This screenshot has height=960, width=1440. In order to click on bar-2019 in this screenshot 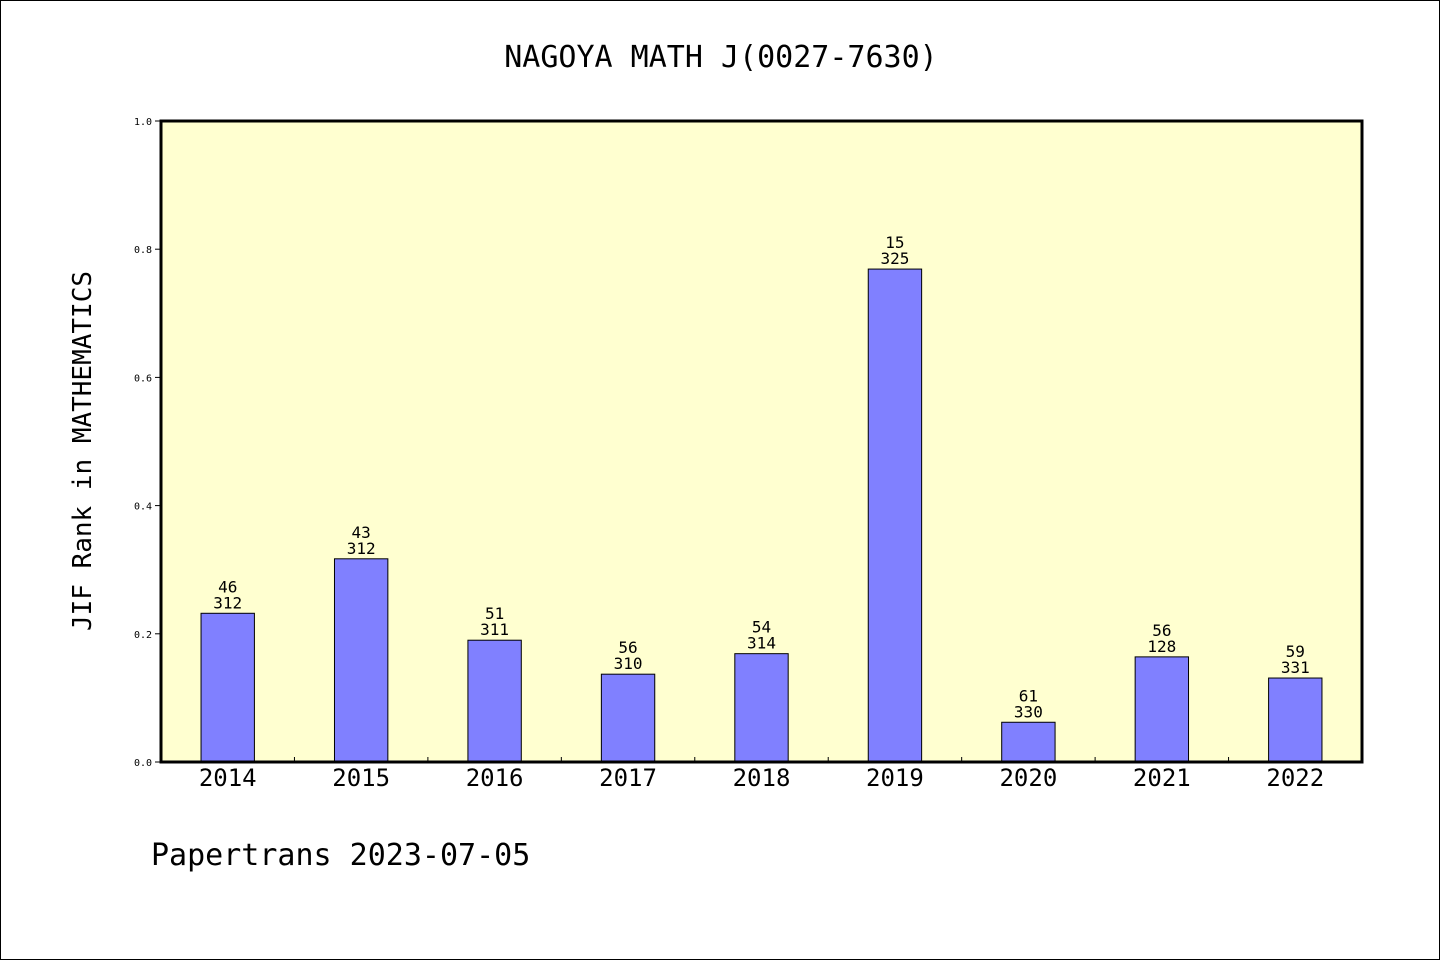, I will do `click(895, 515)`.